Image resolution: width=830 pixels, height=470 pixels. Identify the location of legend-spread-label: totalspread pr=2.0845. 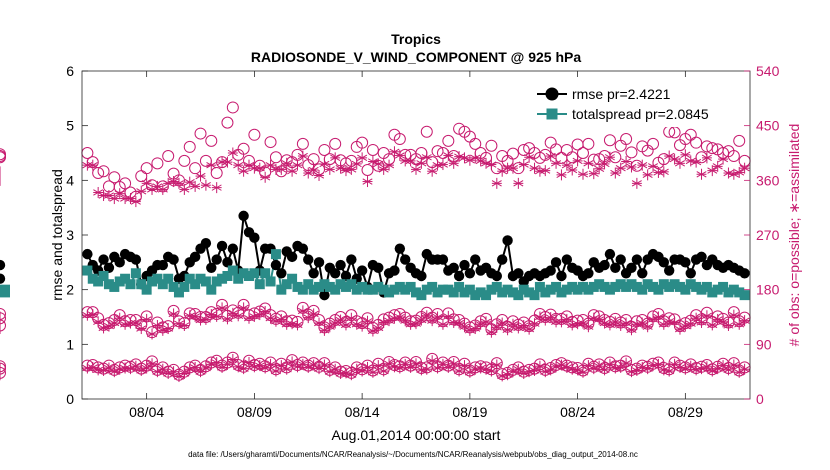
(640, 114).